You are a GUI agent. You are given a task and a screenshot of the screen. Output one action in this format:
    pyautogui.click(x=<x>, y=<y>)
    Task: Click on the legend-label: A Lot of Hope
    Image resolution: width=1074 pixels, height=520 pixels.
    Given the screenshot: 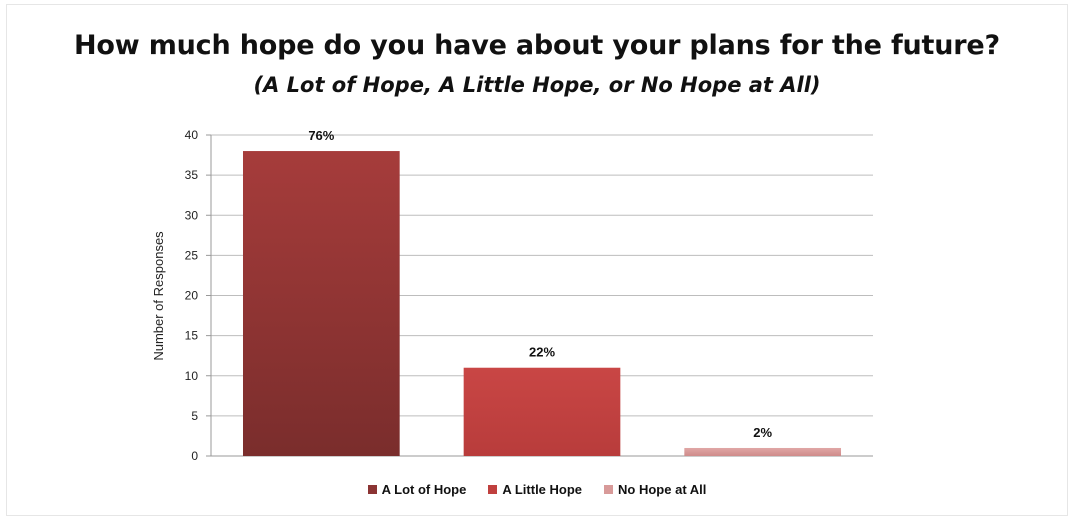 What is the action you would take?
    pyautogui.click(x=424, y=489)
    